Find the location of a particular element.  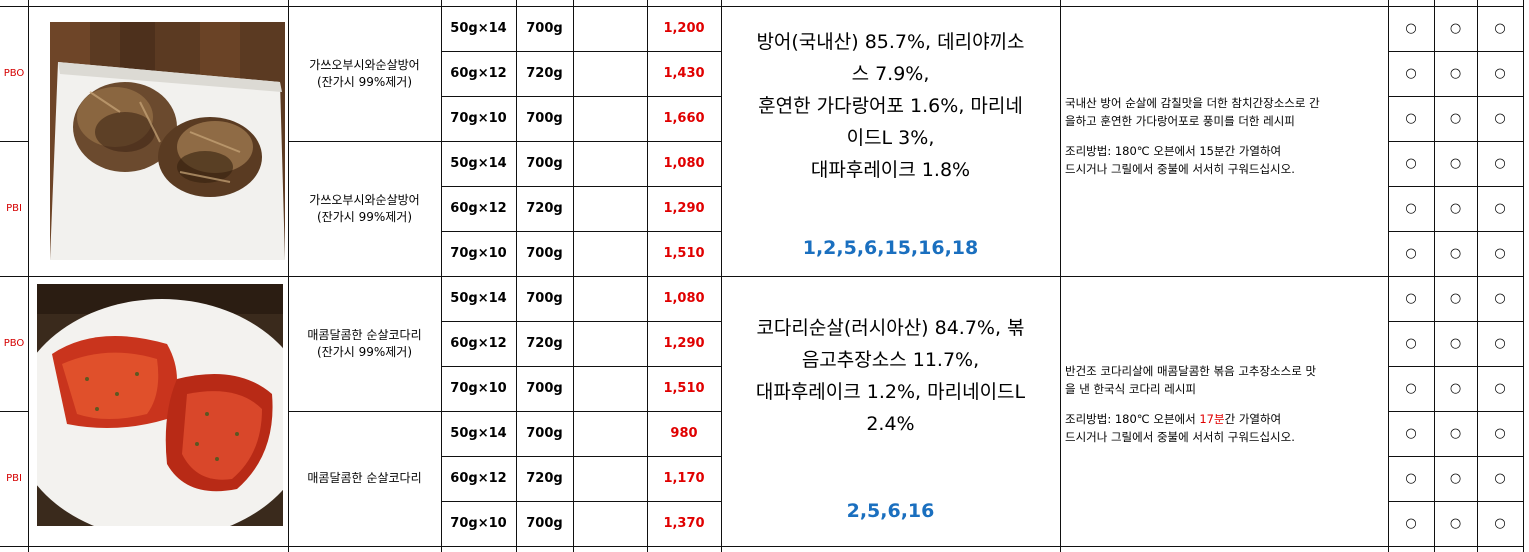

unit-price: 1,290 is located at coordinates (684, 343).